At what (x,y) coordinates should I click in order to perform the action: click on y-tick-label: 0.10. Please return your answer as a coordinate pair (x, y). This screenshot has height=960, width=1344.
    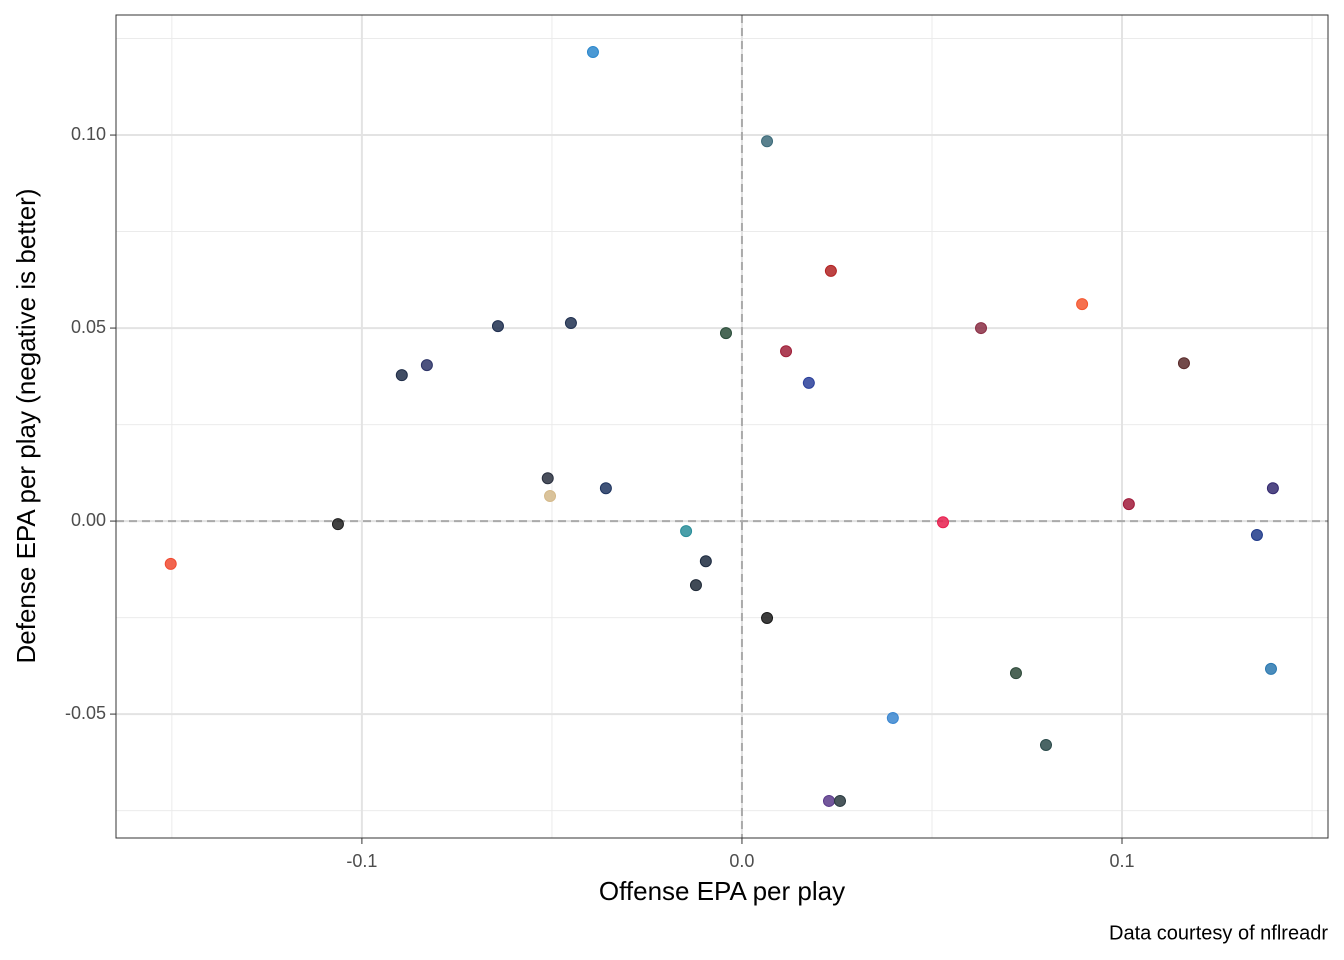
    Looking at the image, I should click on (88, 134).